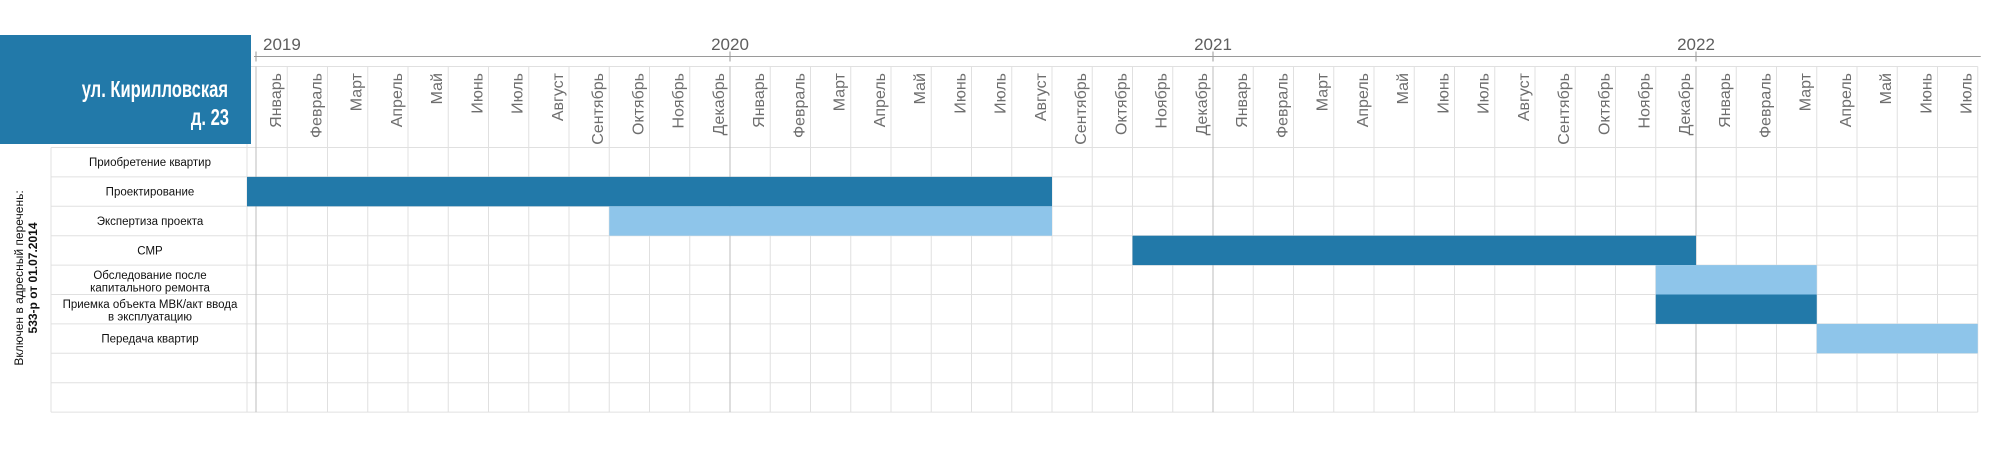 The image size is (2000, 465). I want to click on task-label: капитального ремонта, so click(150, 288).